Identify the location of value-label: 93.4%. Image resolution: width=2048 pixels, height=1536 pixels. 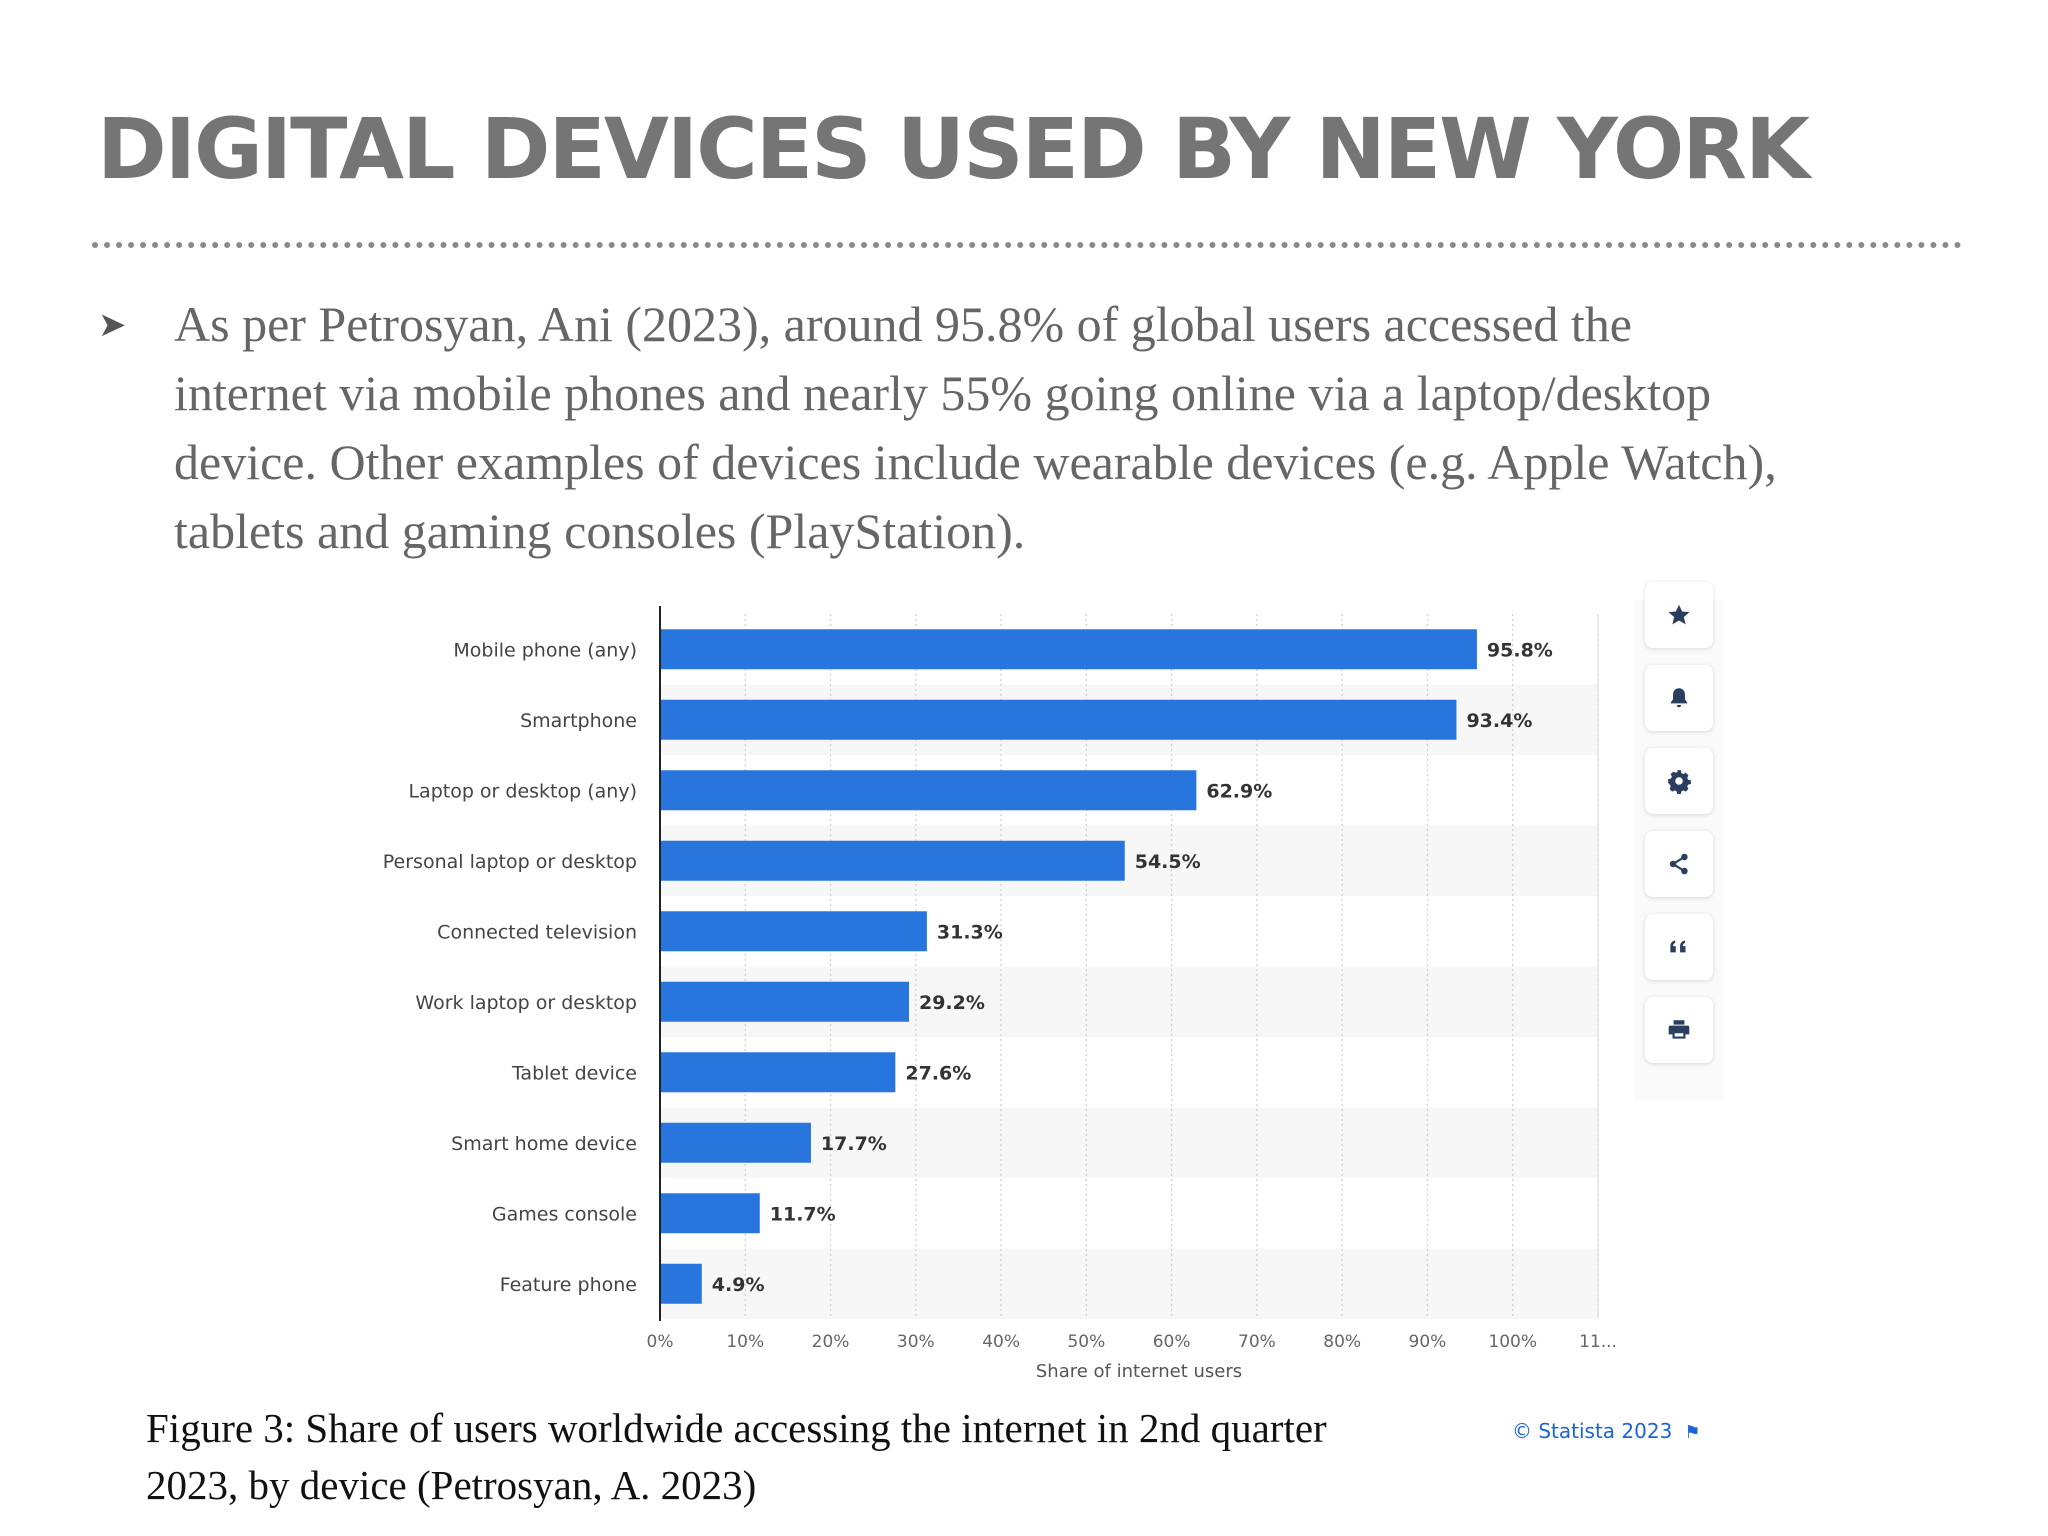
(1499, 721).